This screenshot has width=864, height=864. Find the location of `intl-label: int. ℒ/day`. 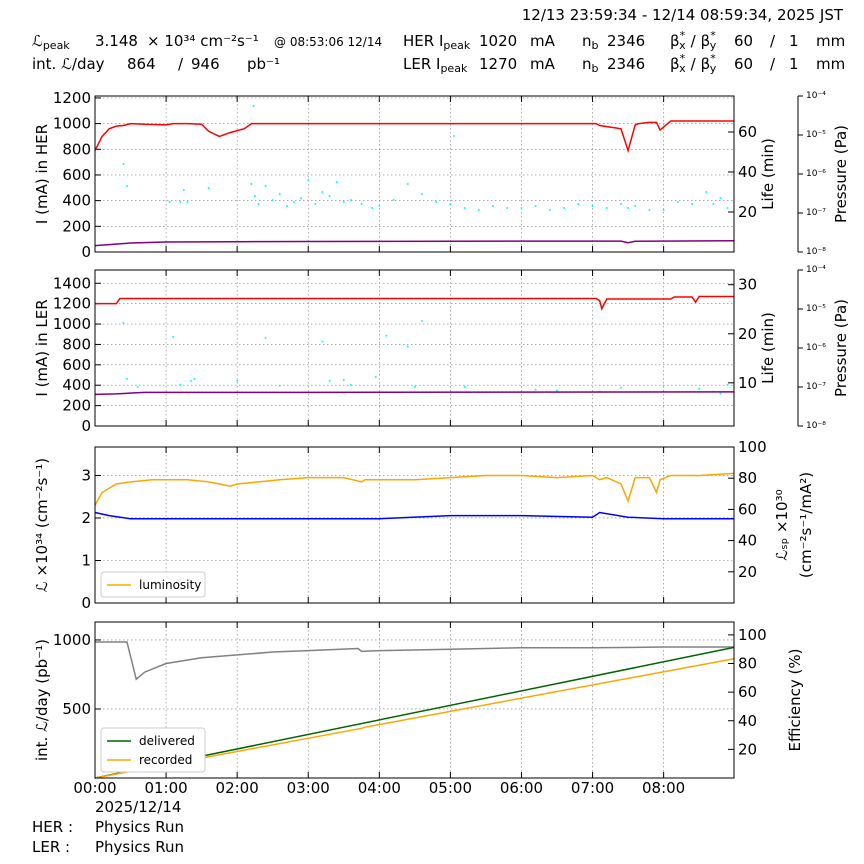

intl-label: int. ℒ/day is located at coordinates (68, 64).